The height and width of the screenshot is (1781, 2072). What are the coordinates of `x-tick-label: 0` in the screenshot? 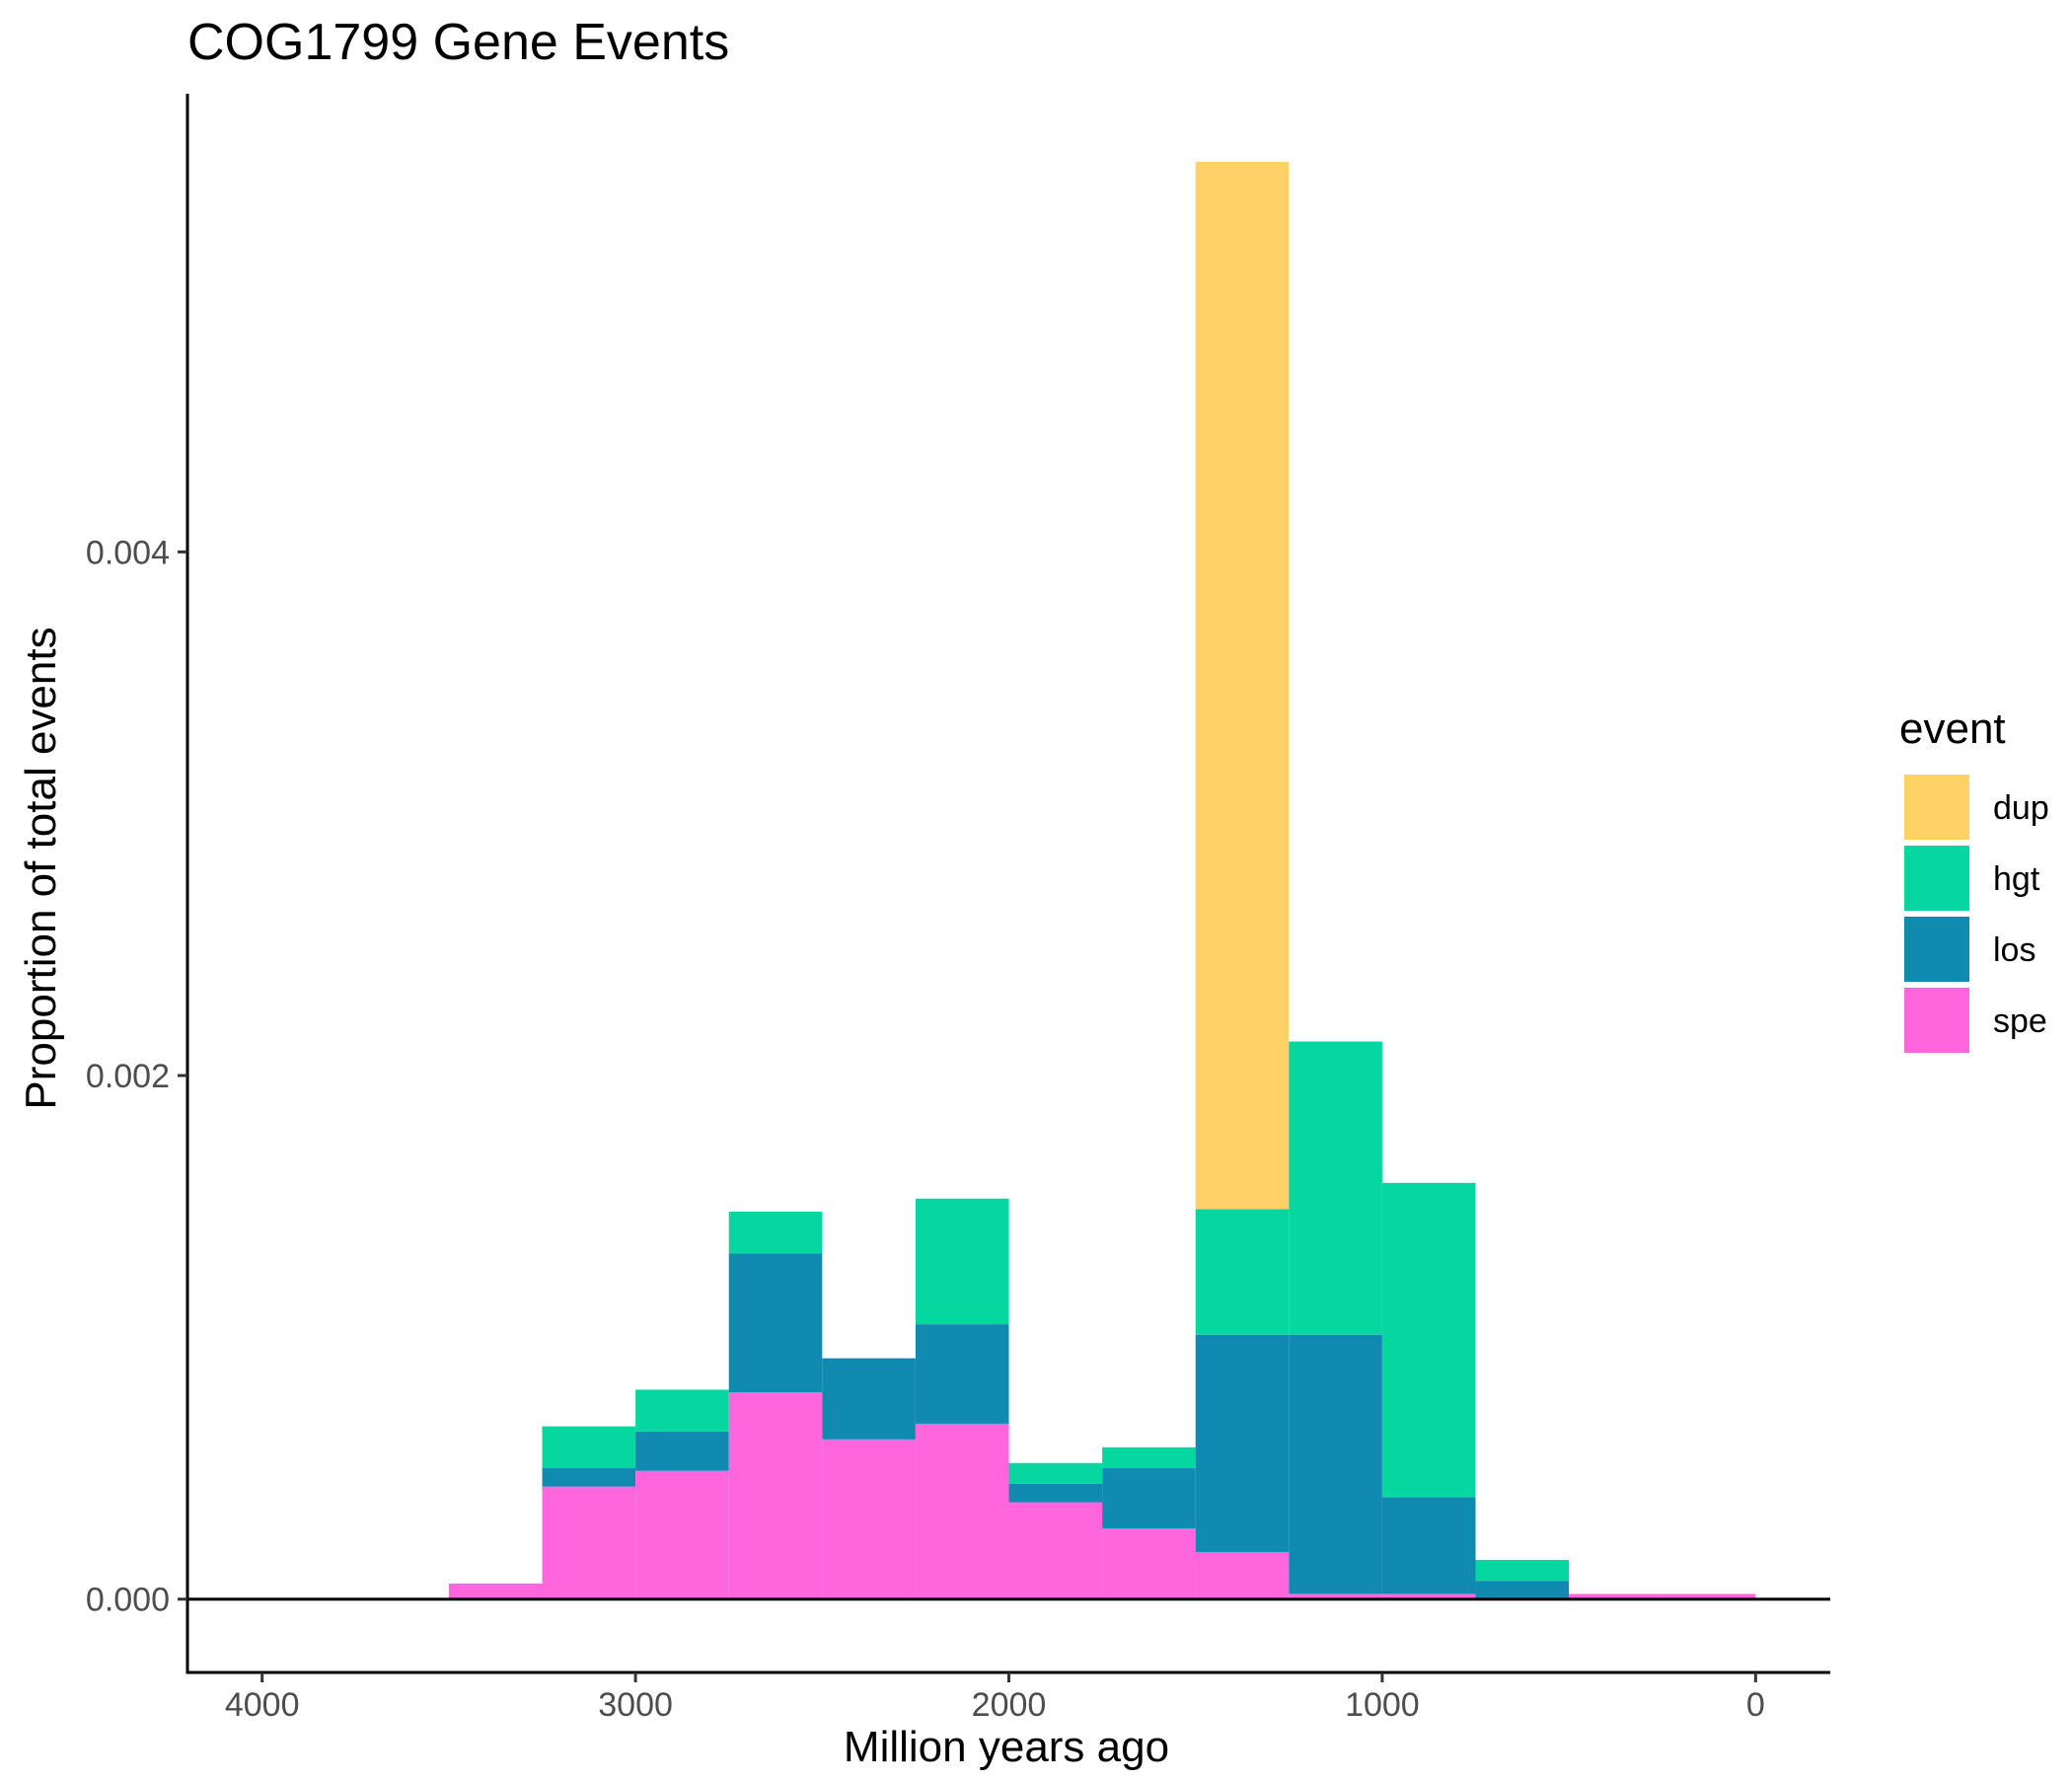 It's located at (1756, 1705).